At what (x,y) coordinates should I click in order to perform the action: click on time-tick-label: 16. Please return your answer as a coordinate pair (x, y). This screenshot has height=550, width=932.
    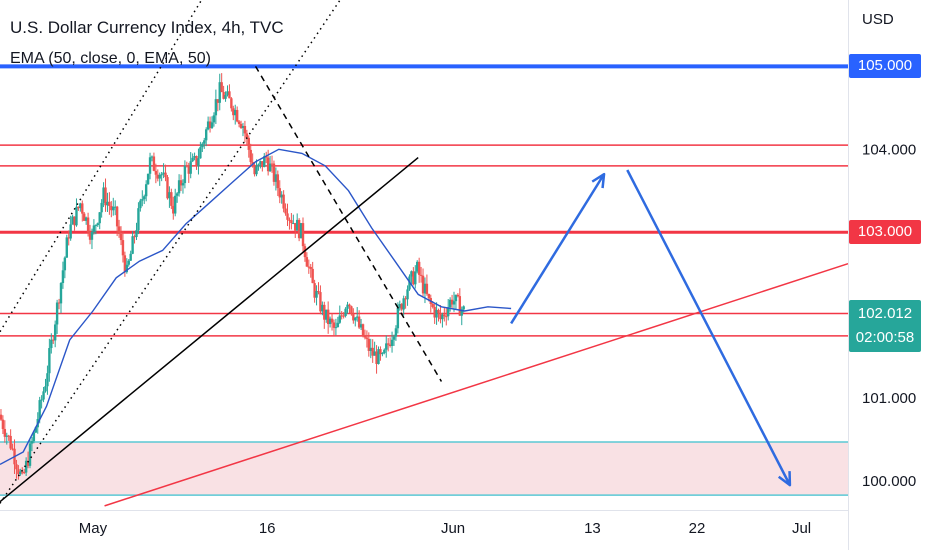
    Looking at the image, I should click on (267, 528).